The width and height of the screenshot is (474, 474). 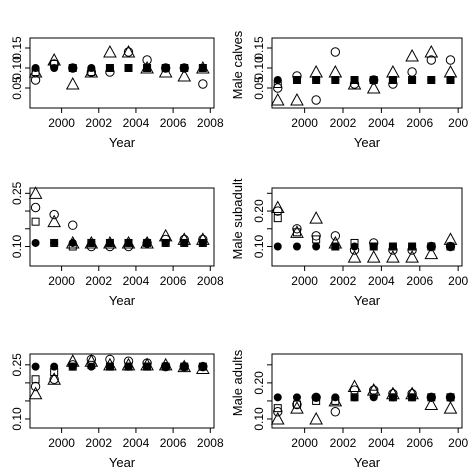 I want to click on x-tick-label: 2004, so click(x=381, y=123).